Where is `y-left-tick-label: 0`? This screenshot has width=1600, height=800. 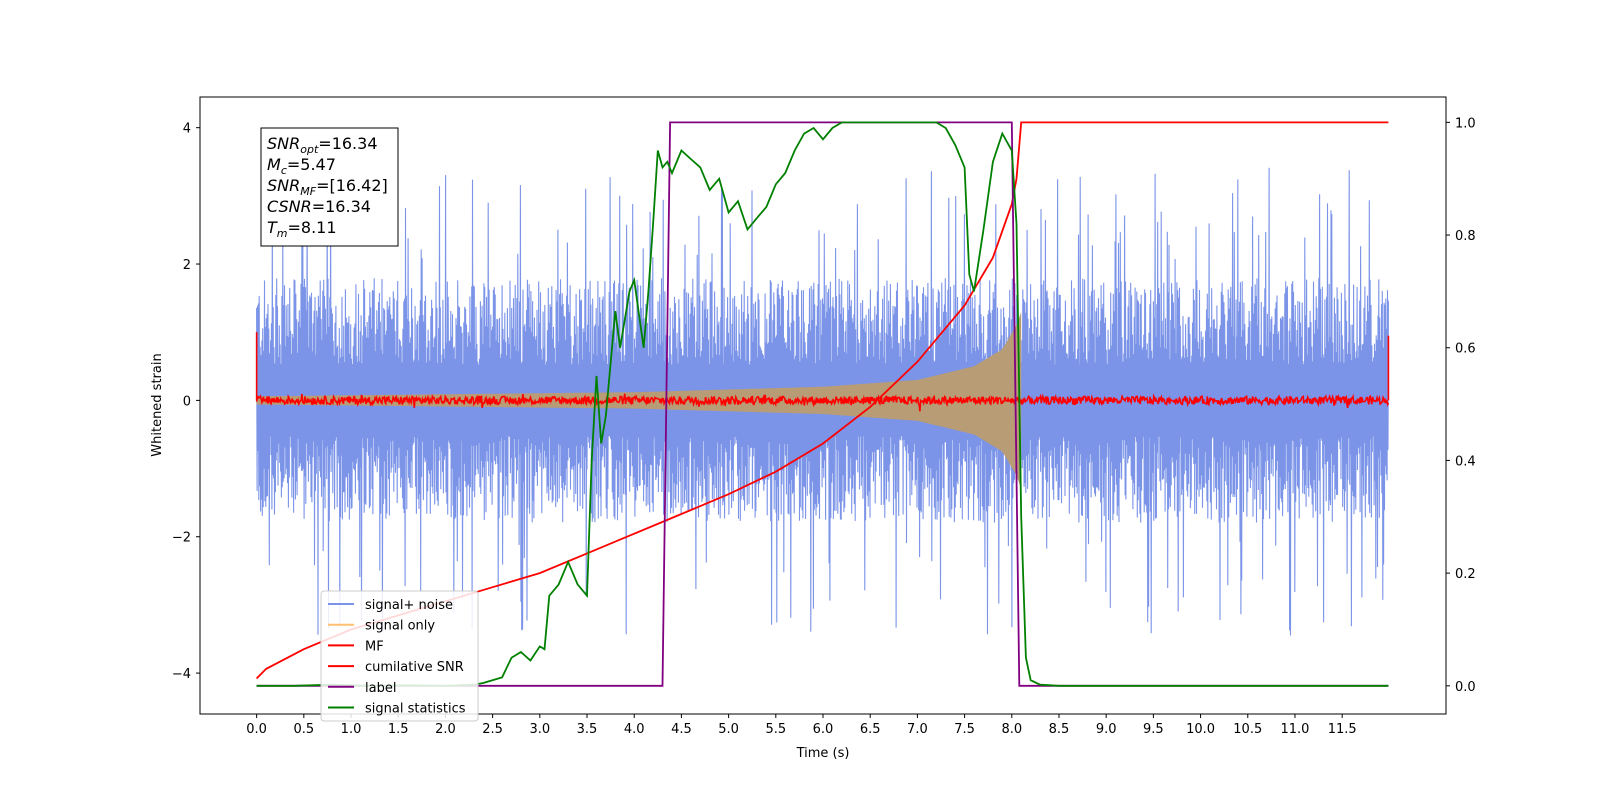
y-left-tick-label: 0 is located at coordinates (187, 401).